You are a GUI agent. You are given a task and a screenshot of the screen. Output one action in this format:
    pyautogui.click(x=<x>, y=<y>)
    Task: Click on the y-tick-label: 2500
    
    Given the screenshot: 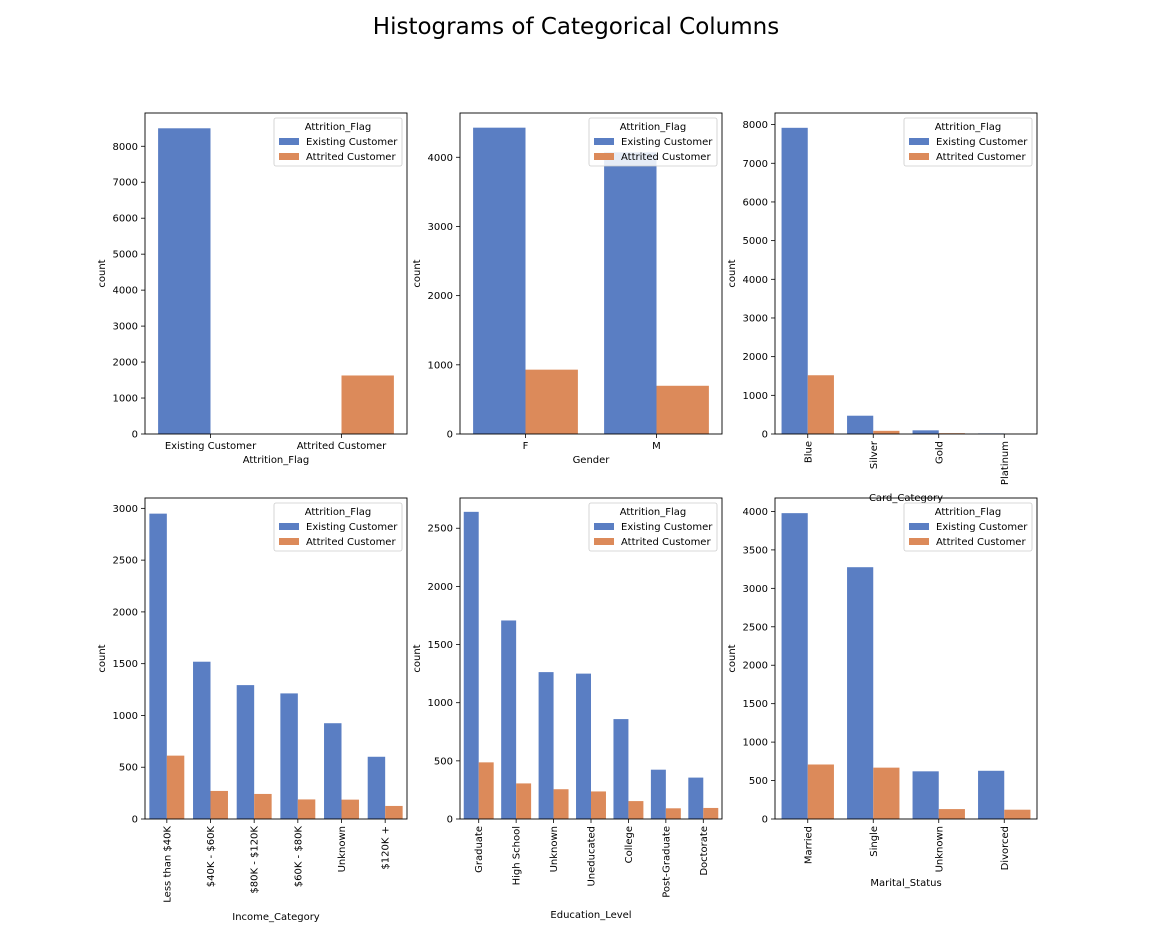 What is the action you would take?
    pyautogui.click(x=755, y=627)
    